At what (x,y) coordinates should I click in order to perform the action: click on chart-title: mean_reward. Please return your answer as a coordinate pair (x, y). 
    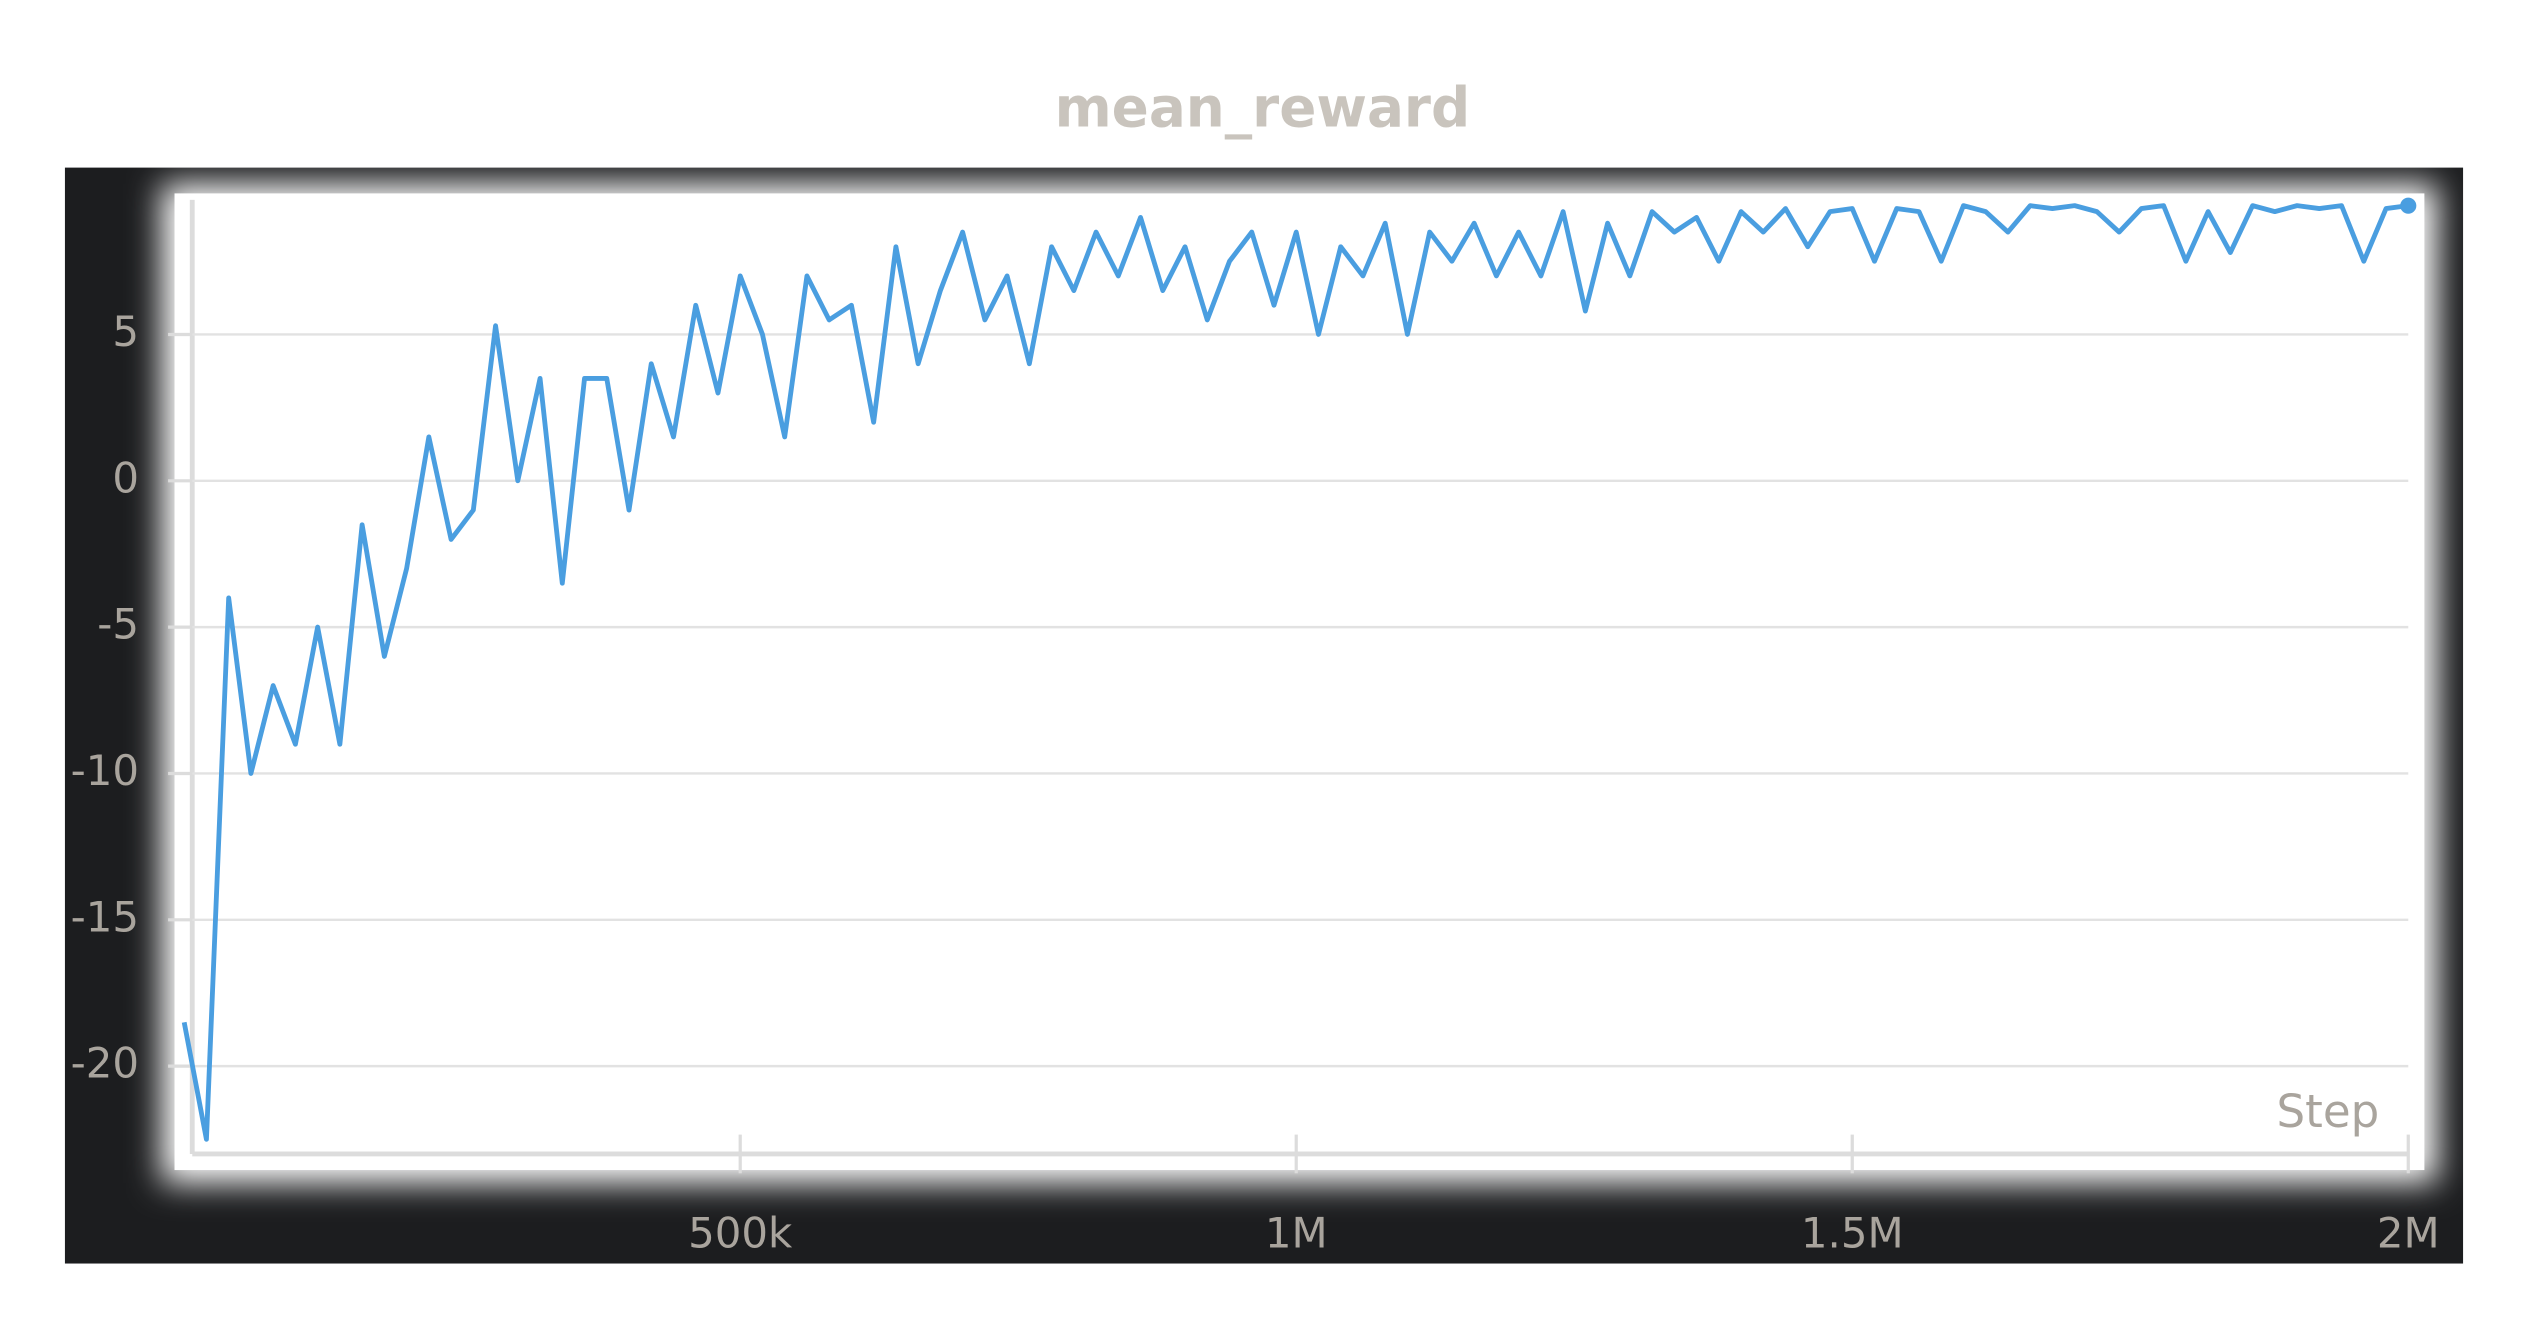
    Looking at the image, I should click on (1263, 107).